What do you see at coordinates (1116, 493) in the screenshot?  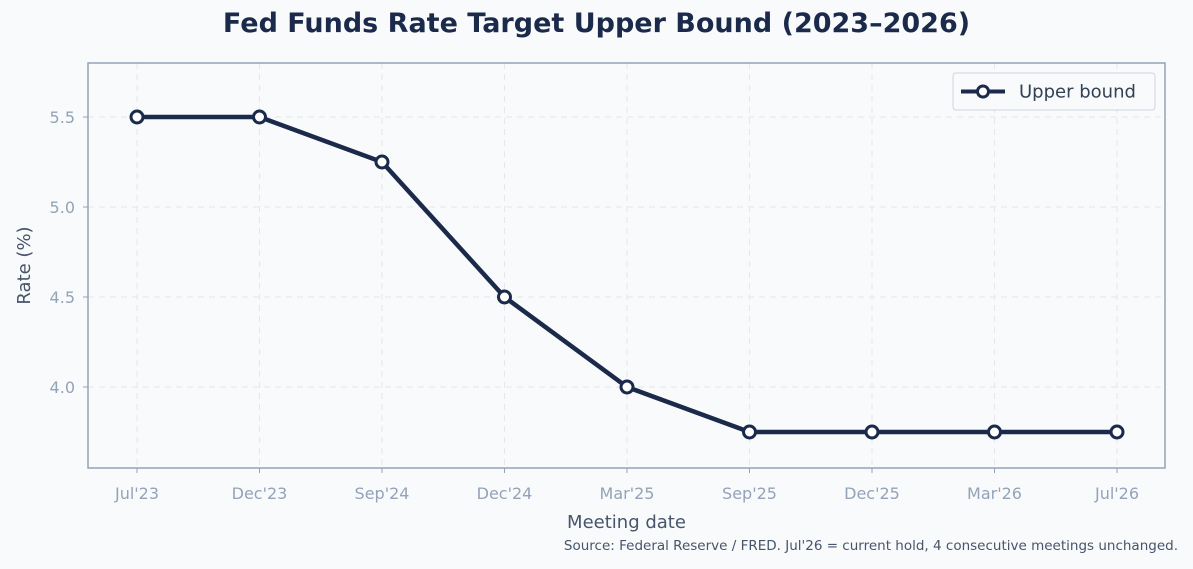 I see `x-tick-label: Jul'26` at bounding box center [1116, 493].